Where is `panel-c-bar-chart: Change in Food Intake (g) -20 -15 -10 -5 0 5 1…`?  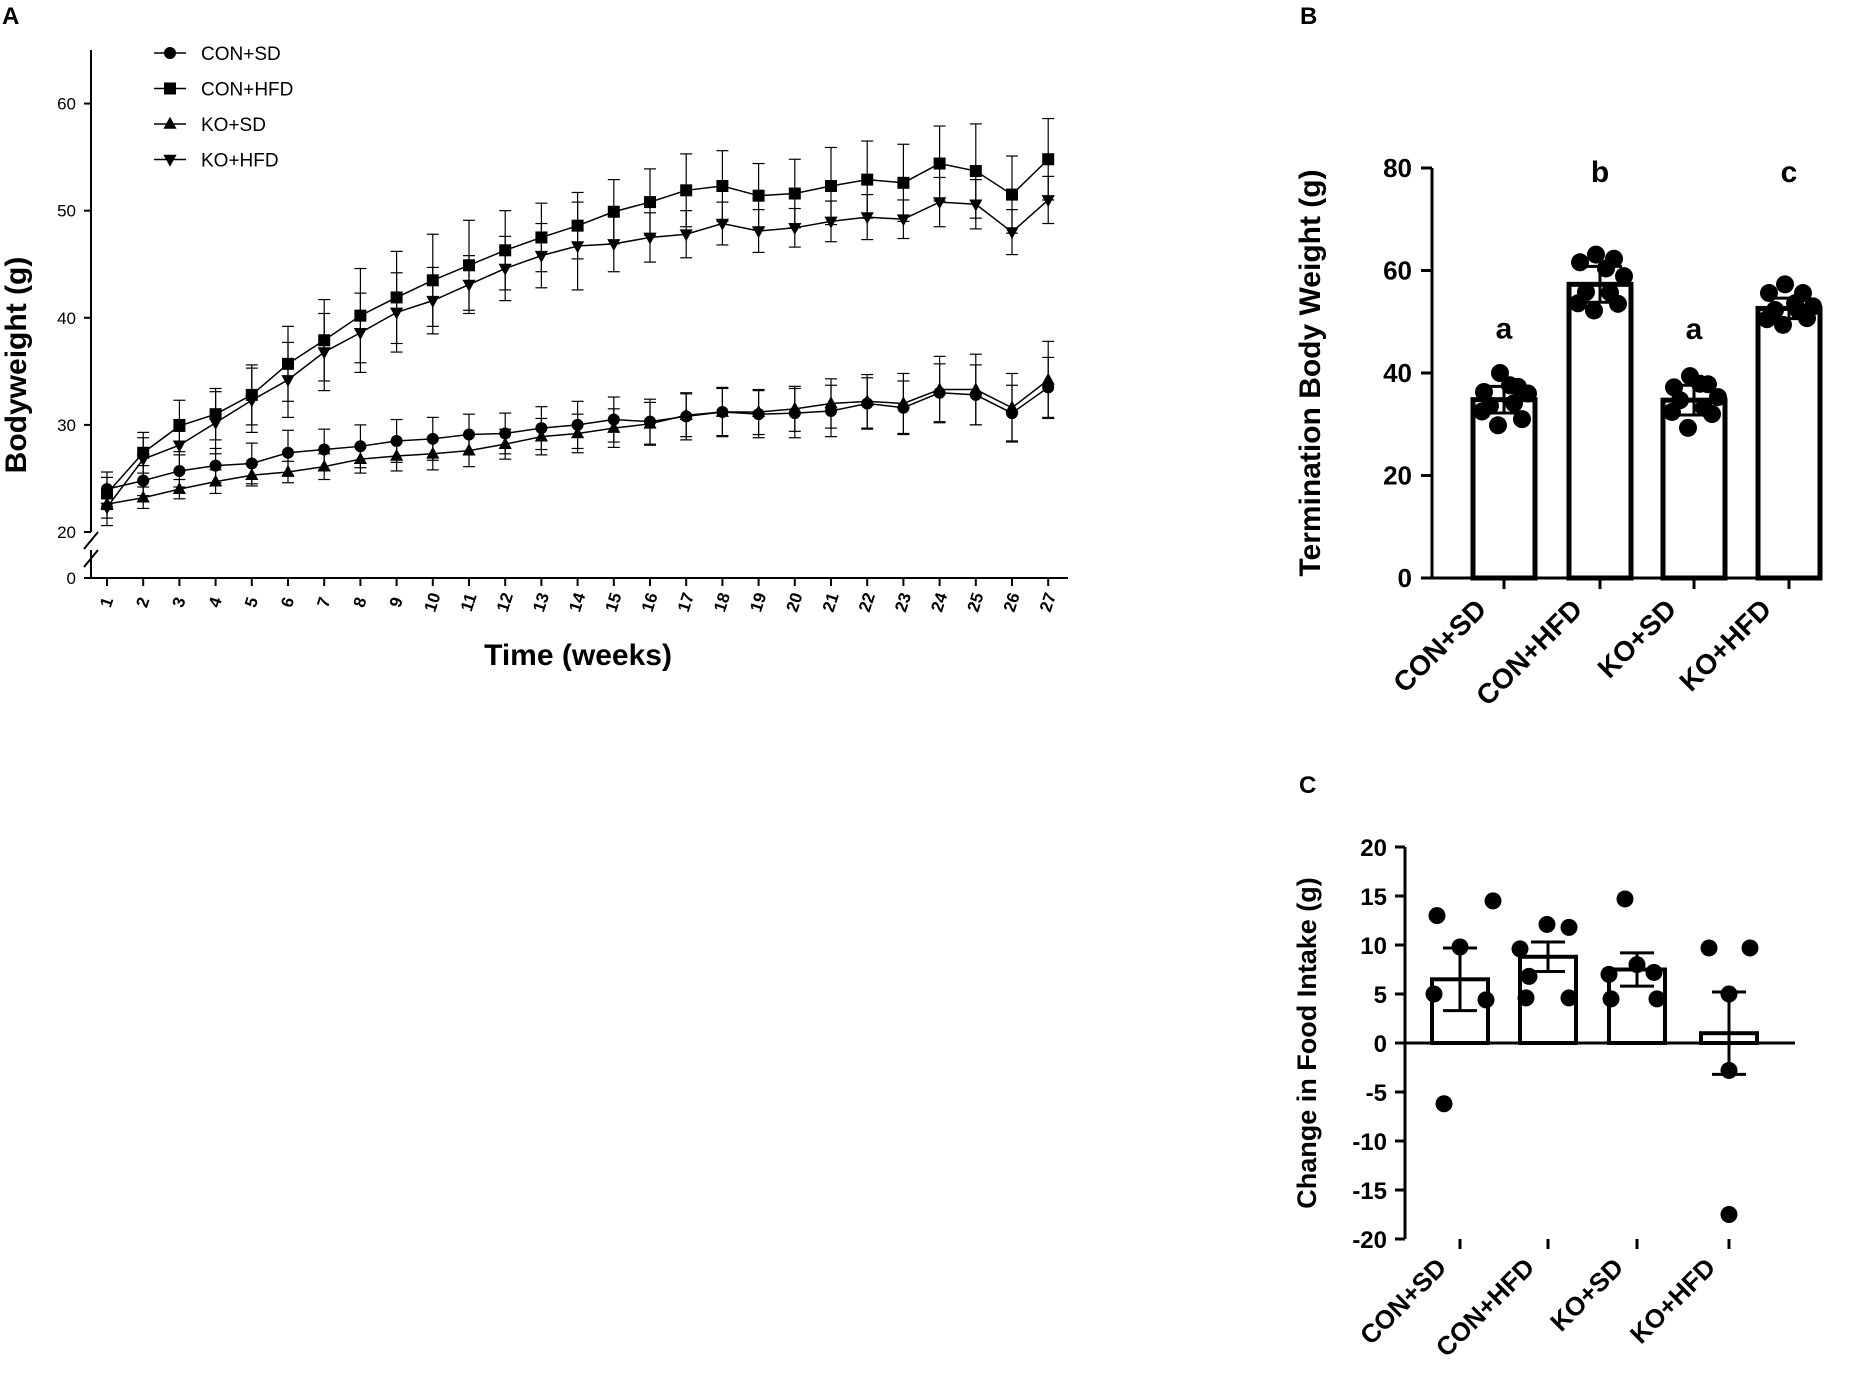 panel-c-bar-chart: Change in Food Intake (g) -20 -15 -10 -5 0 5 1… is located at coordinates (1543, 1099).